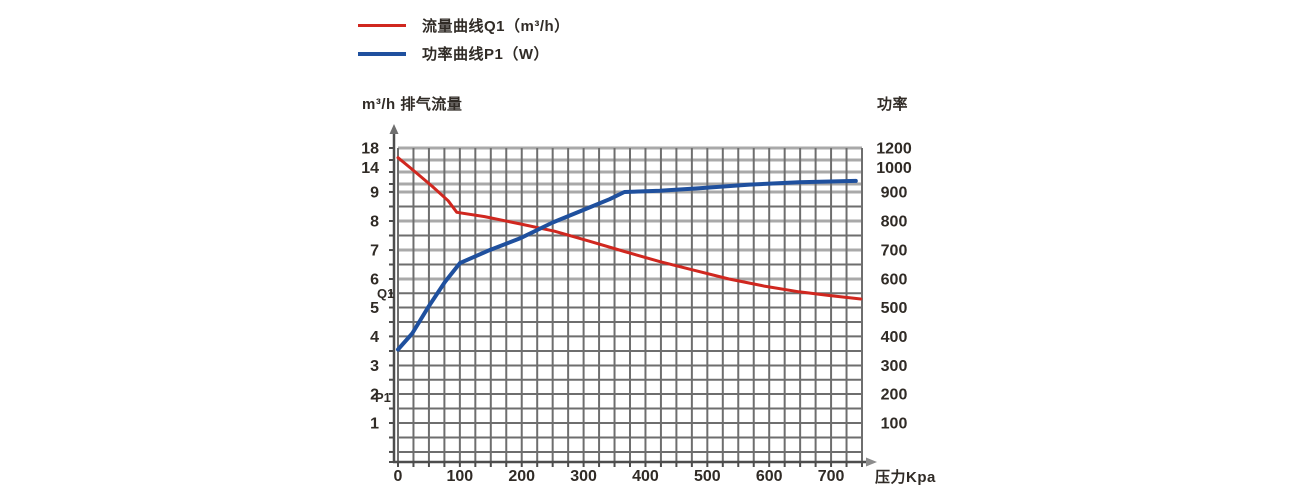  What do you see at coordinates (769, 476) in the screenshot?
I see `x-axis-tick-label: 600` at bounding box center [769, 476].